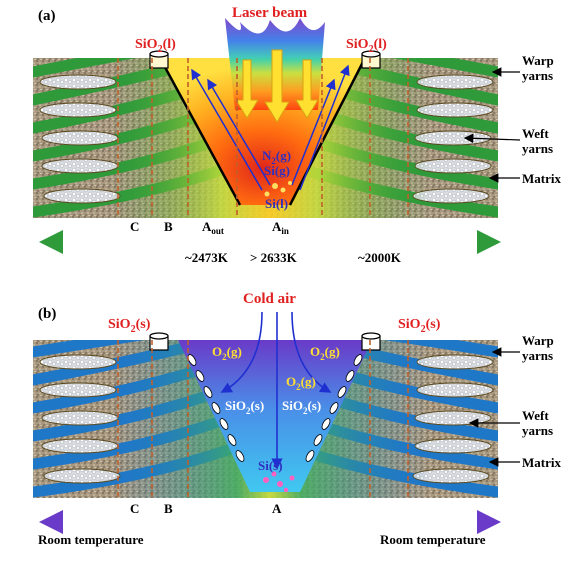 The height and width of the screenshot is (561, 574). Describe the element at coordinates (213, 227) in the screenshot. I see `zone-aout-label: Aout` at that location.